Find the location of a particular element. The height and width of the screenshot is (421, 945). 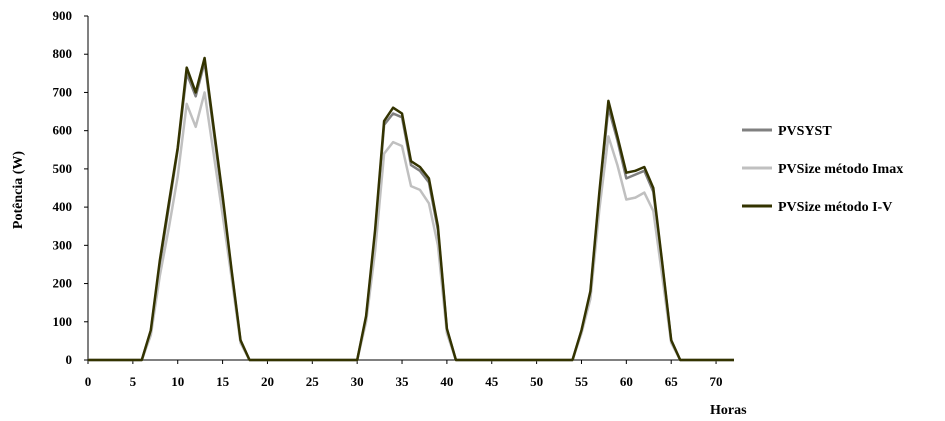

y-tick-label: 600 is located at coordinates (63, 130).